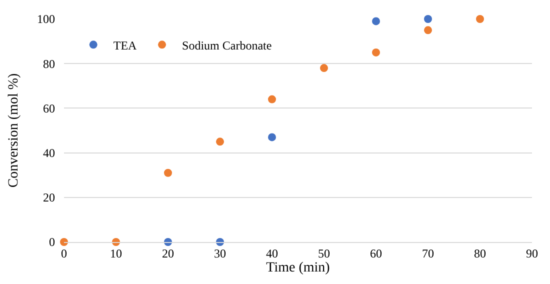 This screenshot has width=550, height=284. I want to click on x-tick-label: 10, so click(116, 253).